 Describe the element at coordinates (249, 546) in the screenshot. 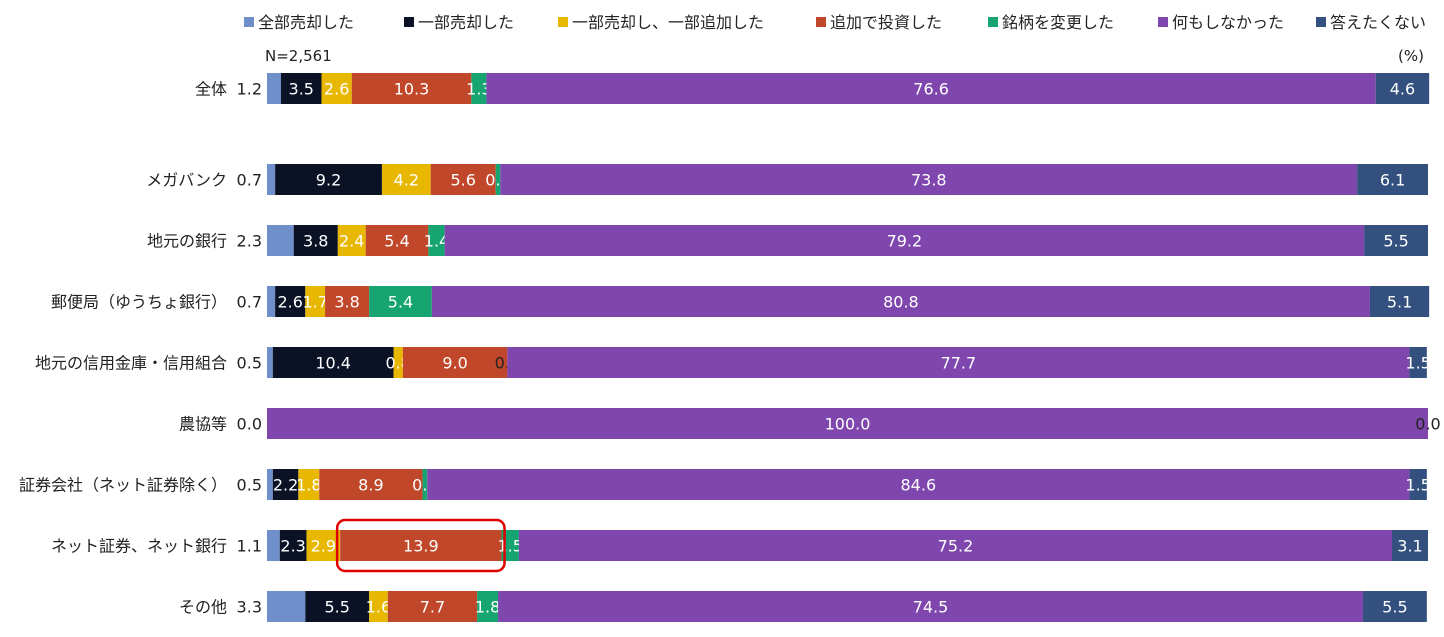

I see `data-label: 1.1` at that location.